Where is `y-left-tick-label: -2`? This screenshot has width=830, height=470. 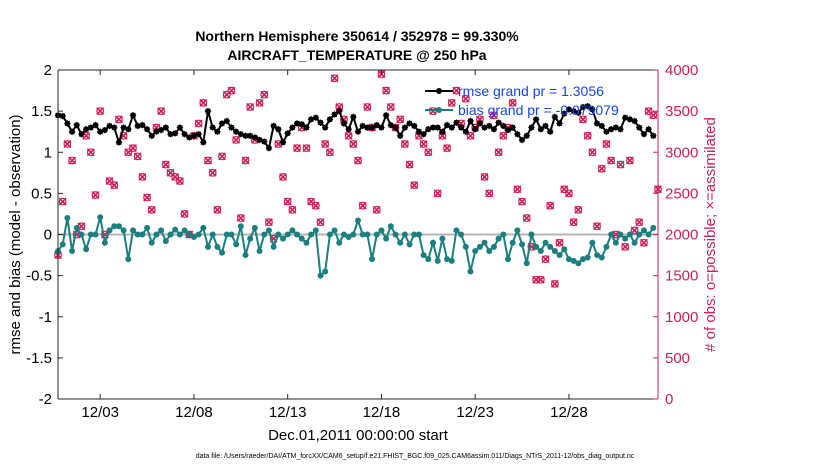
y-left-tick-label: -2 is located at coordinates (45, 399).